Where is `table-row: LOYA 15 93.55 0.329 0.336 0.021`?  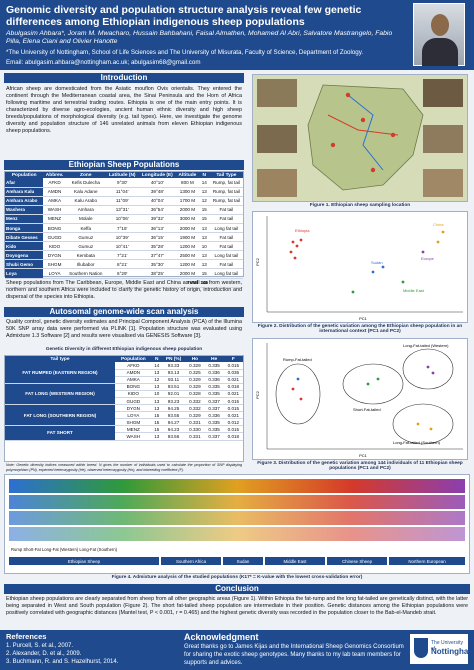 table-row: LOYA 15 93.55 0.329 0.336 0.021 is located at coordinates (124, 415).